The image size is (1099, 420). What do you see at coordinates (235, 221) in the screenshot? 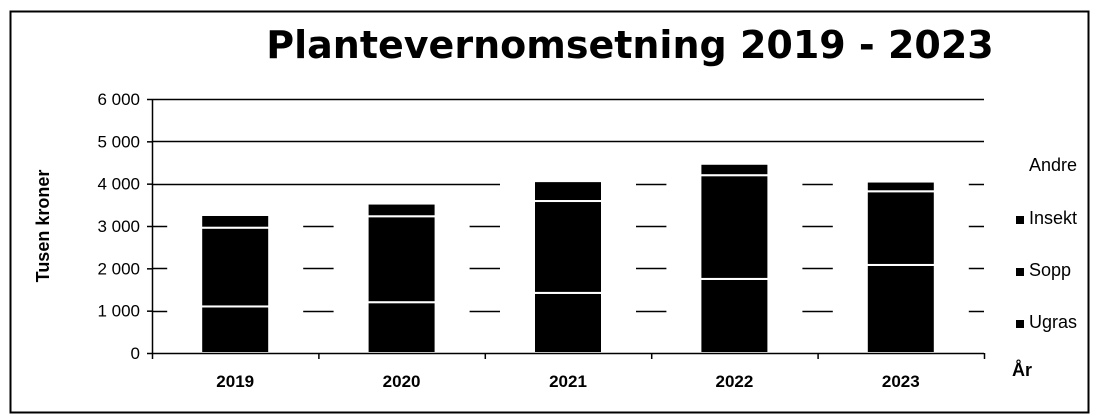
I see `bar-insekt-2019` at bounding box center [235, 221].